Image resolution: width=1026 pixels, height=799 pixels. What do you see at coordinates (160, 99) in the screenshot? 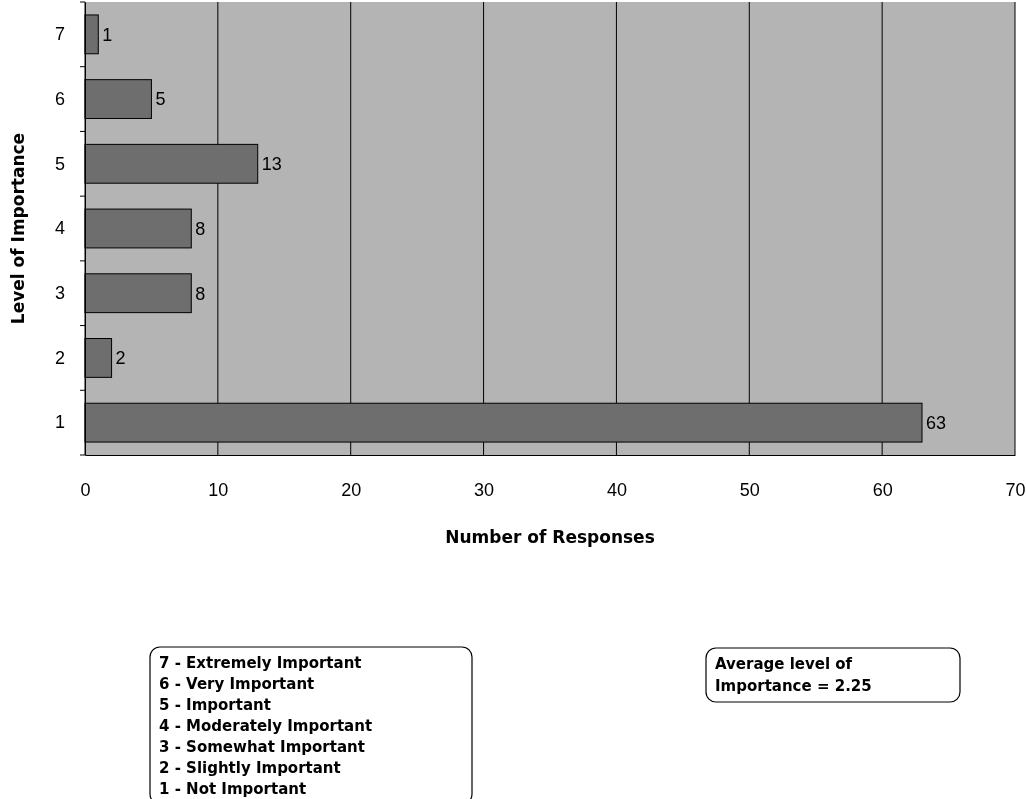
I see `data-label: 5` at bounding box center [160, 99].